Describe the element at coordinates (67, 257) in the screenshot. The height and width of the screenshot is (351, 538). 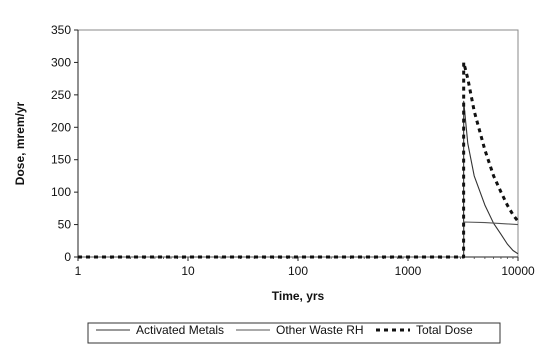
I see `y-tick-label: 0` at that location.